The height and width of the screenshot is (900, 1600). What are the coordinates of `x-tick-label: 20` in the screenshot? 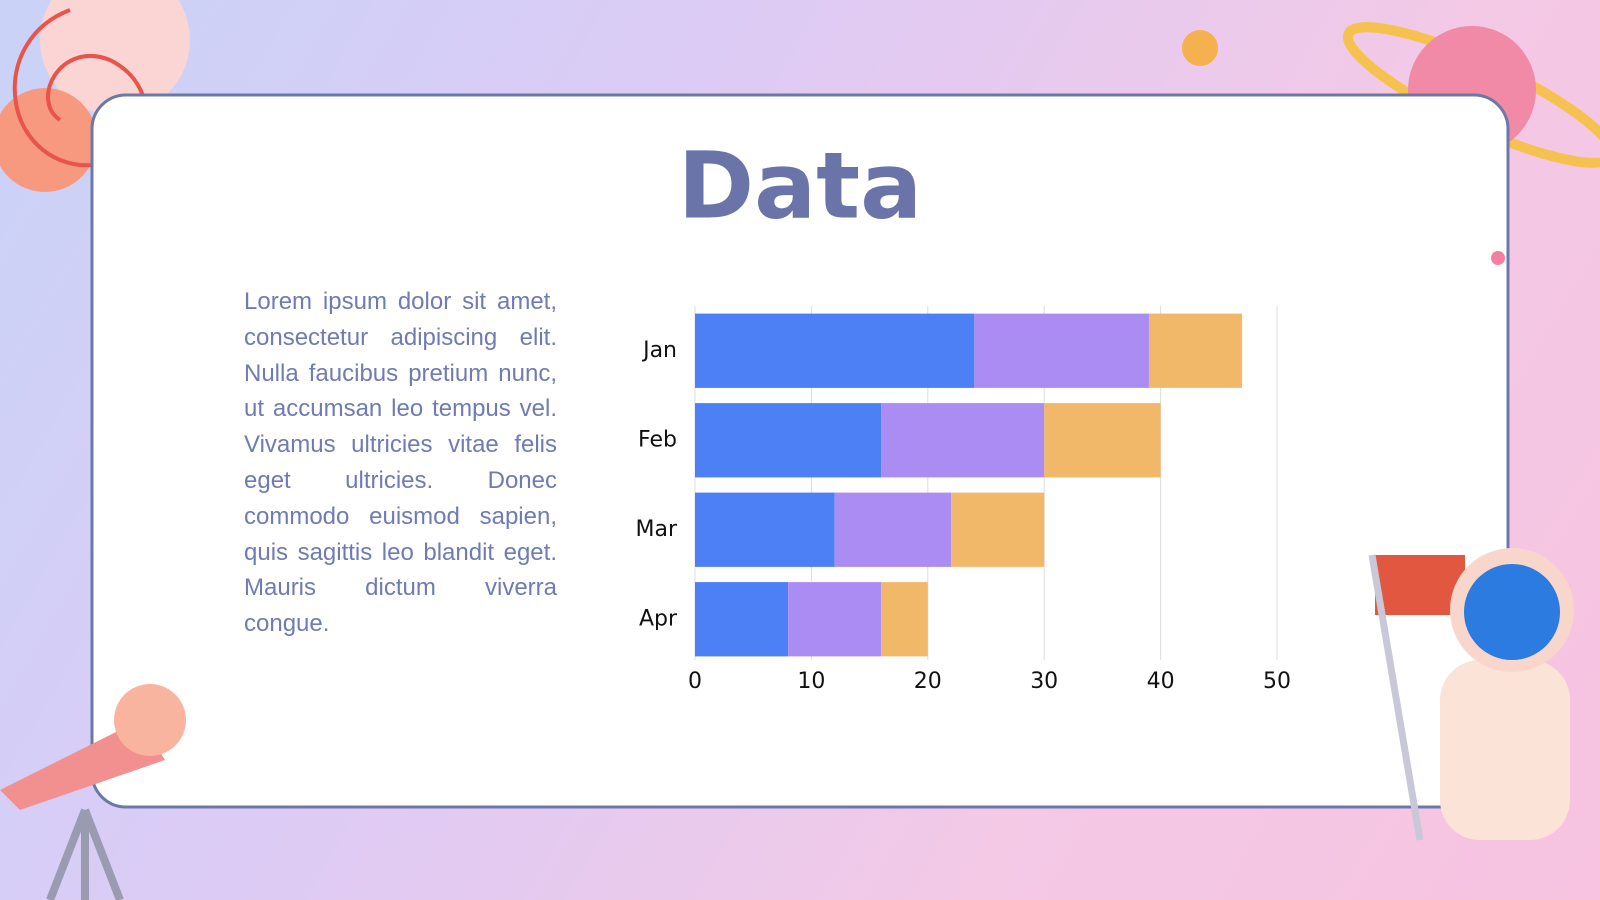 It's located at (928, 681).